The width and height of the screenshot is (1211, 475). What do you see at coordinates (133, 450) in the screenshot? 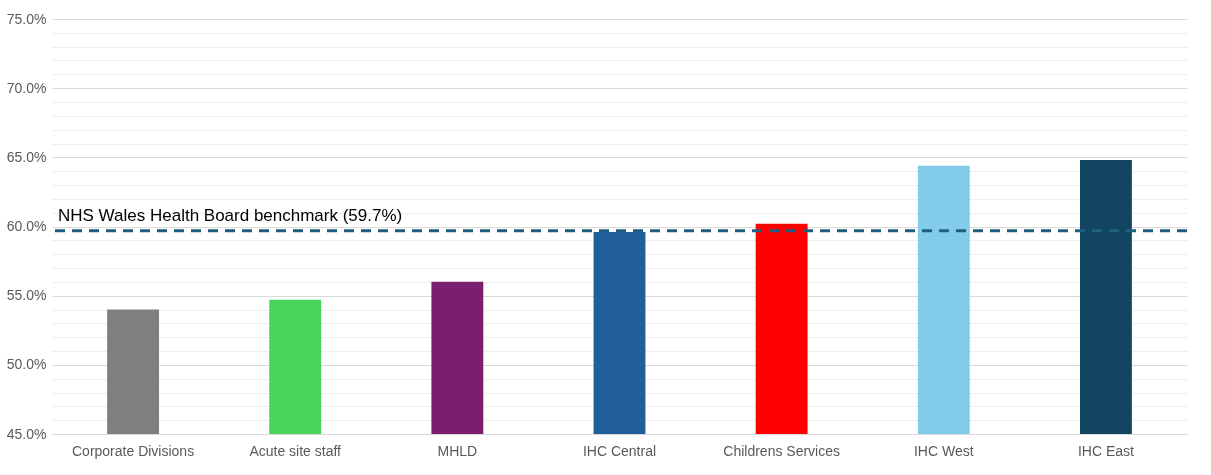
I see `x-tick-label: Corporate Divisions` at bounding box center [133, 450].